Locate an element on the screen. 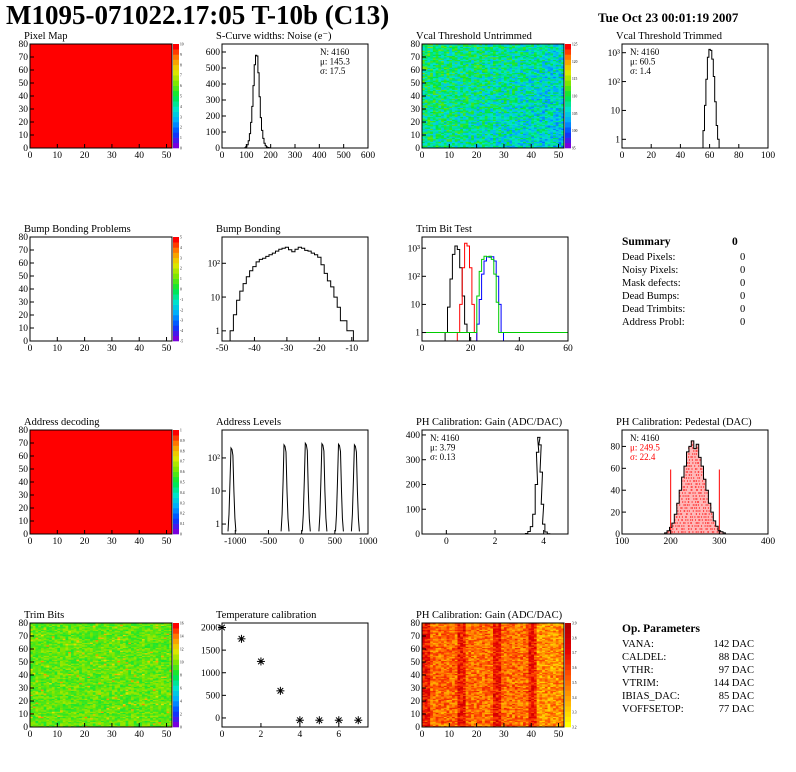  y-tick-label: 60 is located at coordinates (416, 71).